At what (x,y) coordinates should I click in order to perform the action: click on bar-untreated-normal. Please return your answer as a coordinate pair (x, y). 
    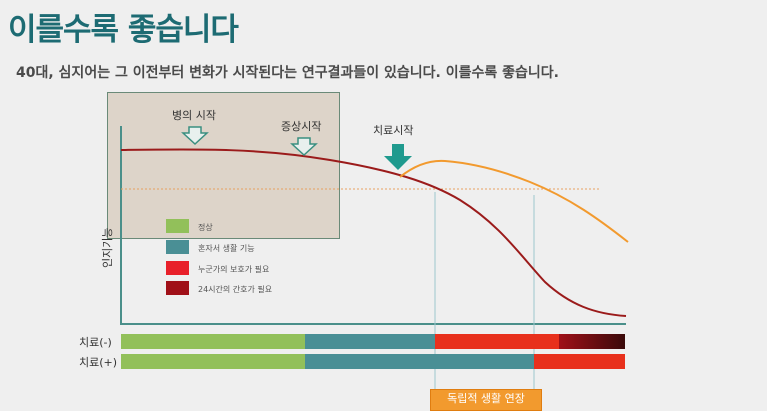
    Looking at the image, I should click on (213, 341).